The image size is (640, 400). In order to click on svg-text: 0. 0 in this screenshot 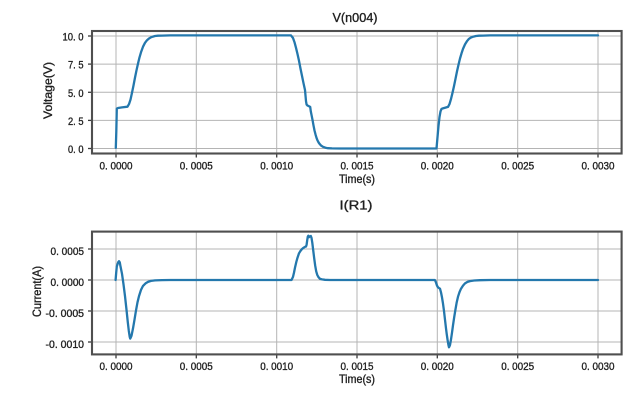, I will do `click(76, 150)`.